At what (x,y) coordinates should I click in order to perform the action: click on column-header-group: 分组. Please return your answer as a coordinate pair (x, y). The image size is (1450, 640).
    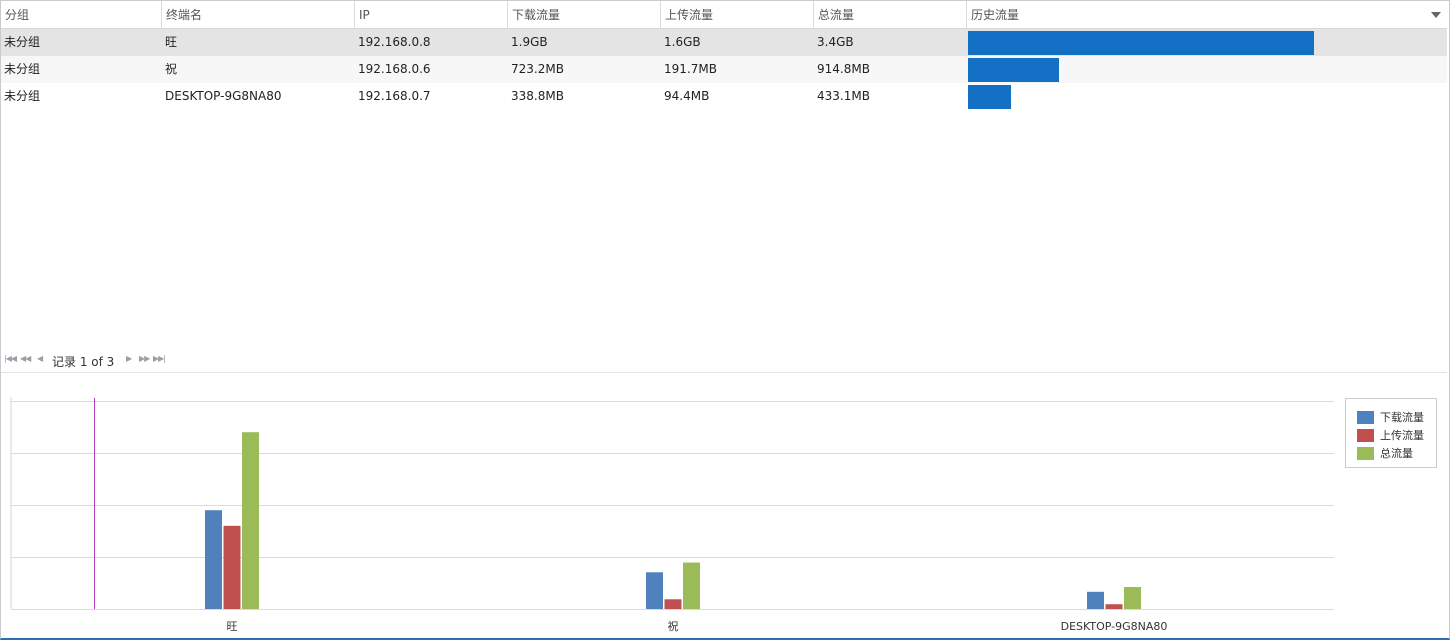
    Looking at the image, I should click on (17, 15).